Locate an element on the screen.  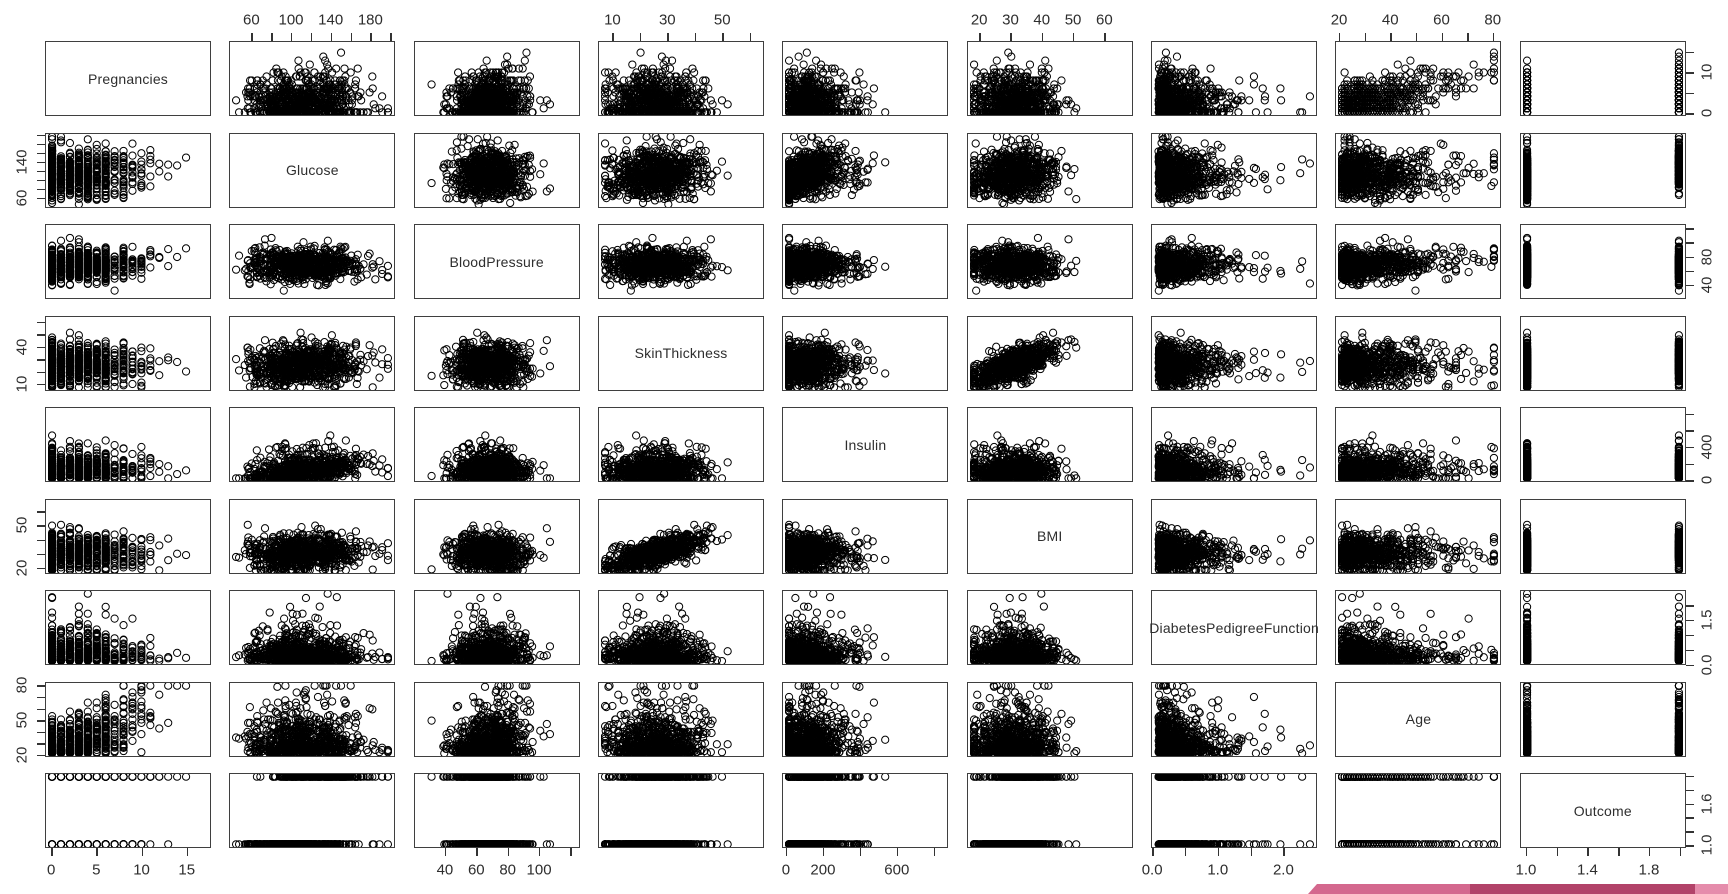
panel-DiabetesPedigreeFunction-vs-Pregnancies is located at coordinates (128, 627).